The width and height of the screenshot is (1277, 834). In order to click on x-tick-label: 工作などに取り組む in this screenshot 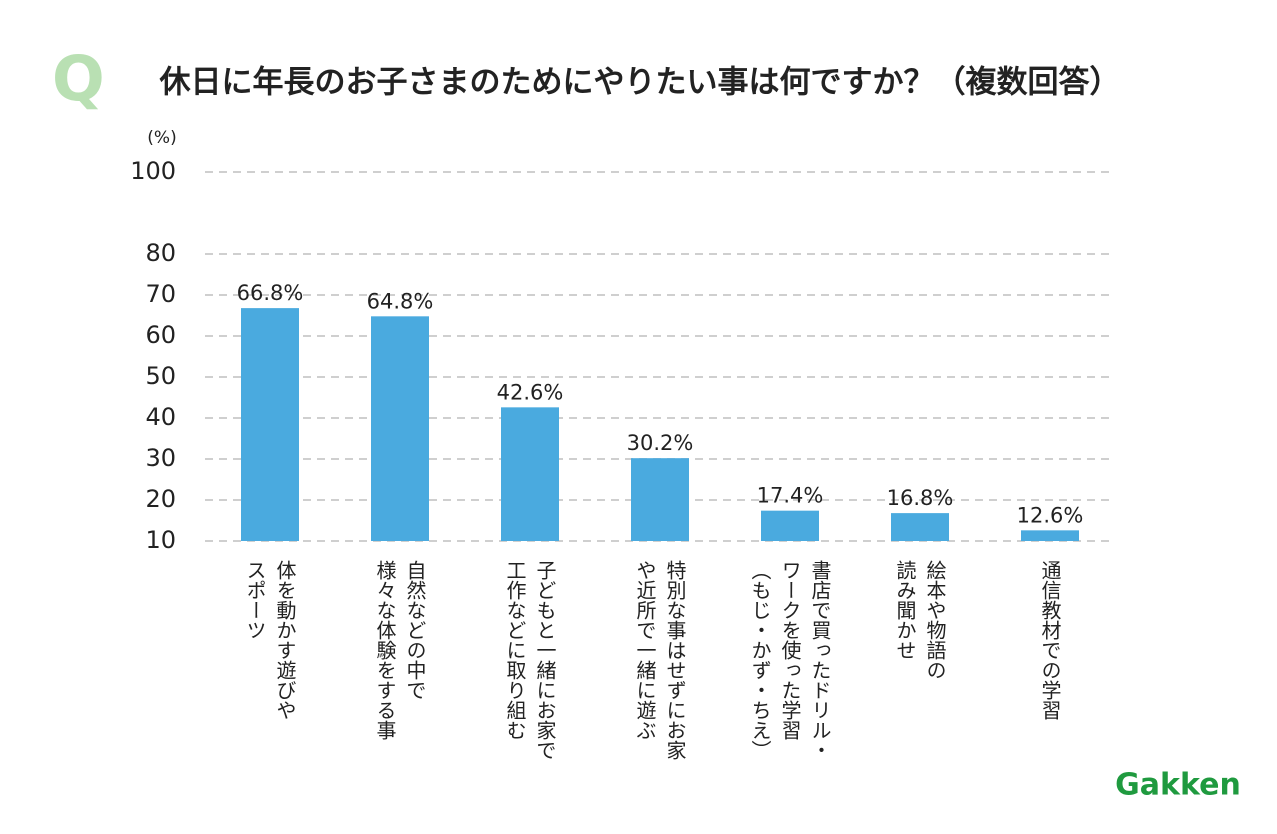, I will do `click(515, 650)`.